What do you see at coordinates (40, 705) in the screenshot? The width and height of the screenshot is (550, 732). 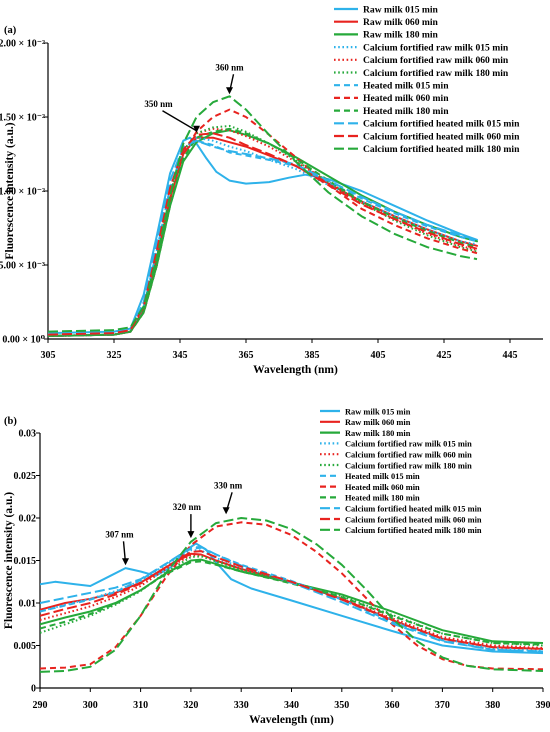 I see `x-tick-label: 290` at bounding box center [40, 705].